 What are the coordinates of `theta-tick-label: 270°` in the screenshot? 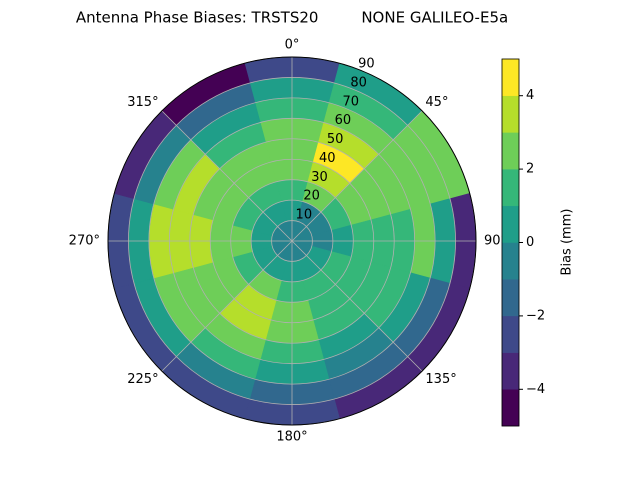 It's located at (84, 241).